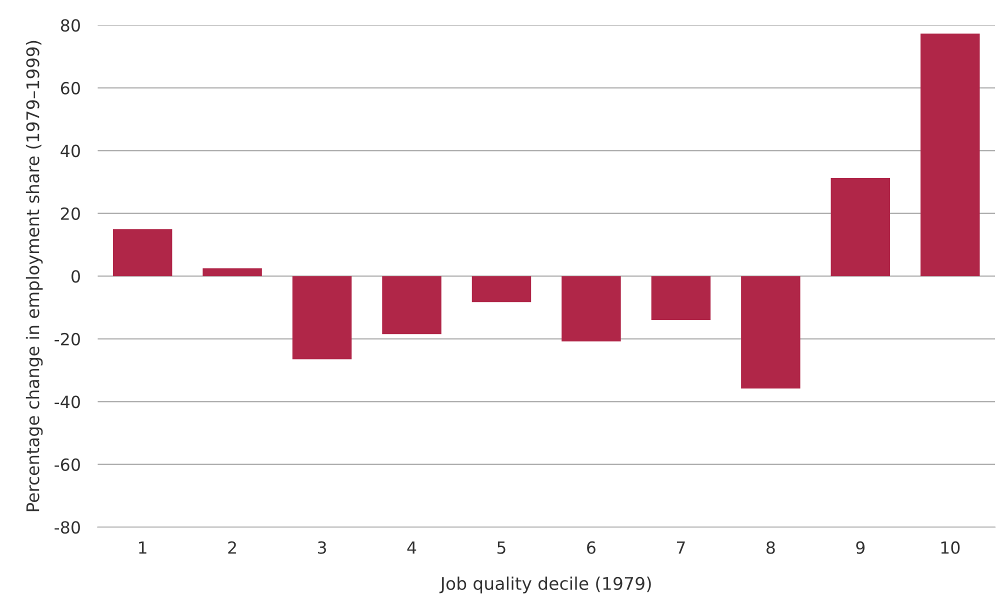 The height and width of the screenshot is (599, 997). Describe the element at coordinates (681, 548) in the screenshot. I see `x-tick-label: 7` at that location.